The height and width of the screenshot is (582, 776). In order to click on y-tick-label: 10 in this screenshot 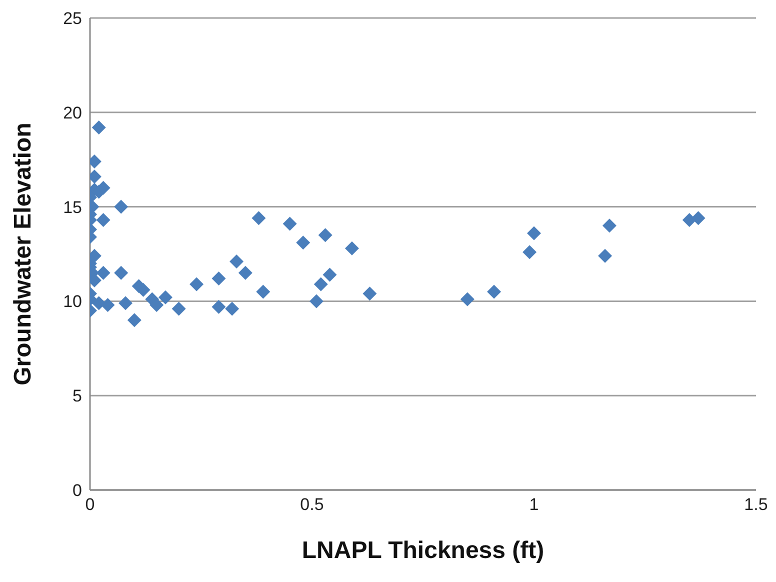, I will do `click(72, 302)`.